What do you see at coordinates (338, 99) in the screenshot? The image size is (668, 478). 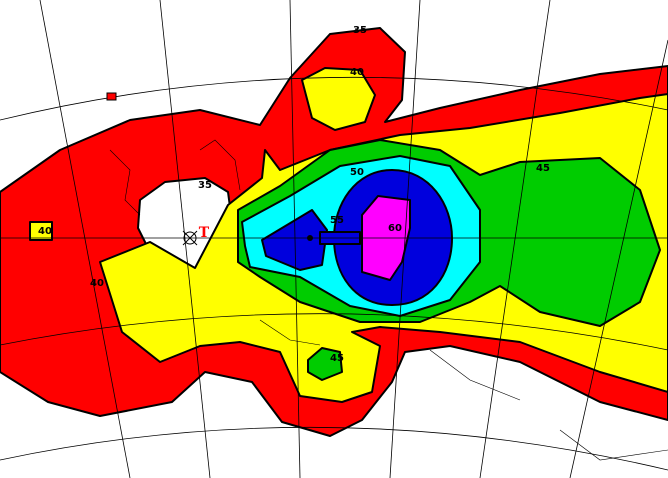 I see `zone-yellow-north` at bounding box center [338, 99].